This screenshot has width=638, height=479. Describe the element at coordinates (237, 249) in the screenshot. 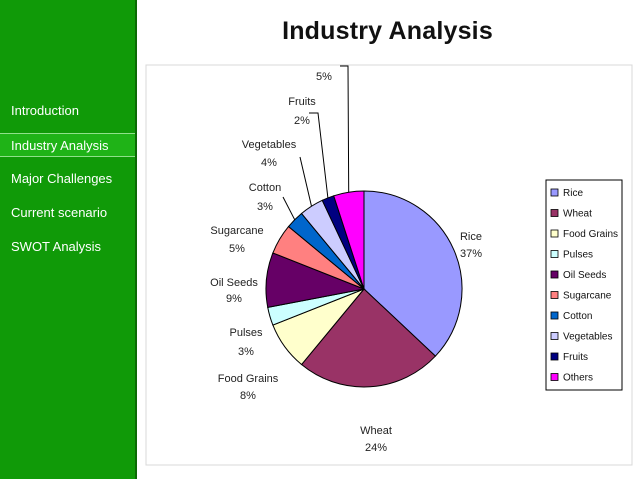

I see `slice-value-sugarcane: 5%` at that location.